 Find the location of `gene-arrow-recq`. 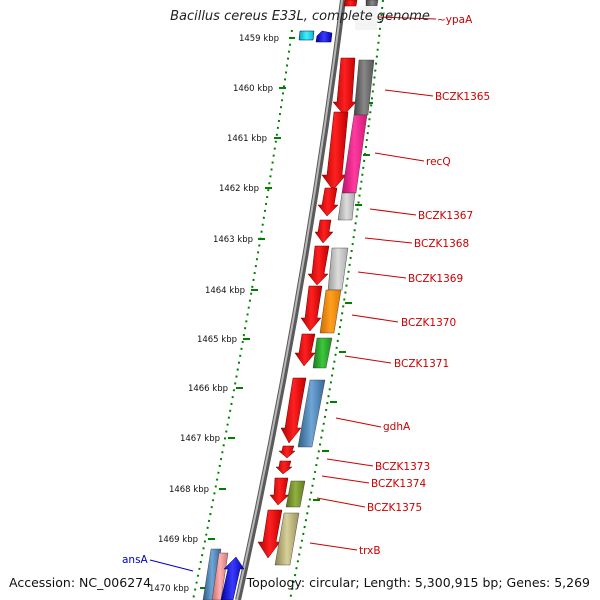

gene-arrow-recq is located at coordinates (335, 151).